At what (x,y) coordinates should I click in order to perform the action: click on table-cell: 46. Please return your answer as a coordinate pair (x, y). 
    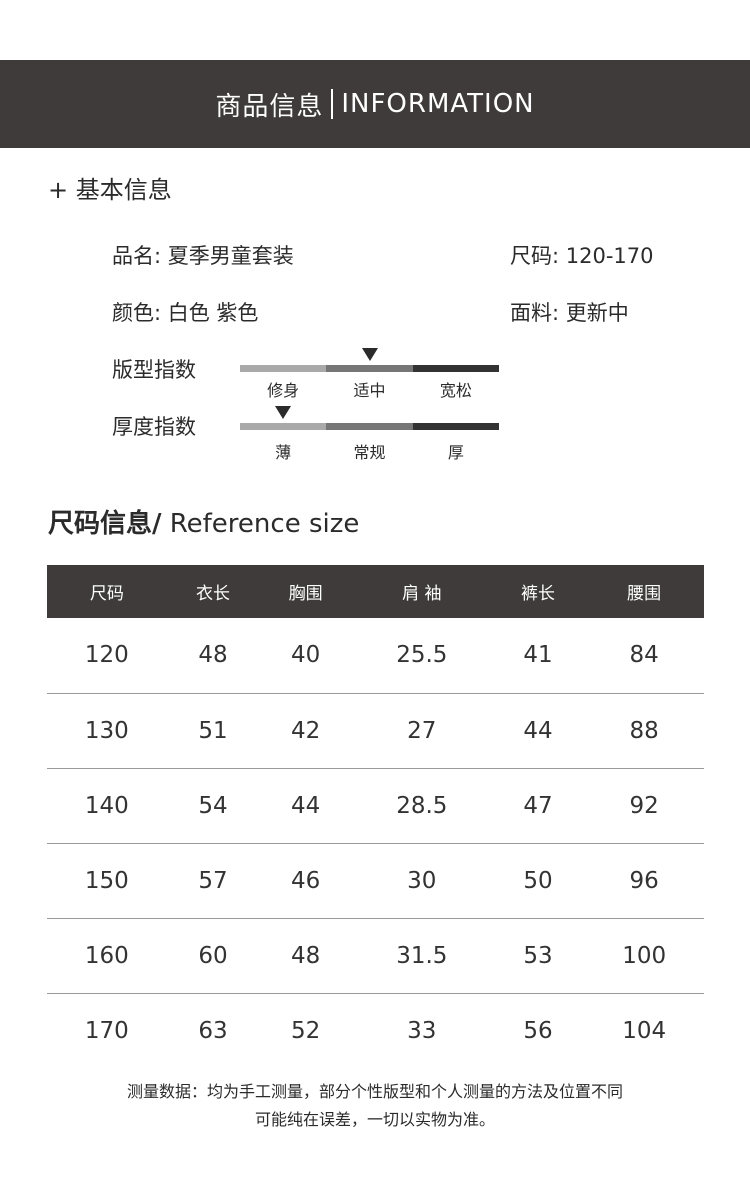
    Looking at the image, I should click on (306, 881).